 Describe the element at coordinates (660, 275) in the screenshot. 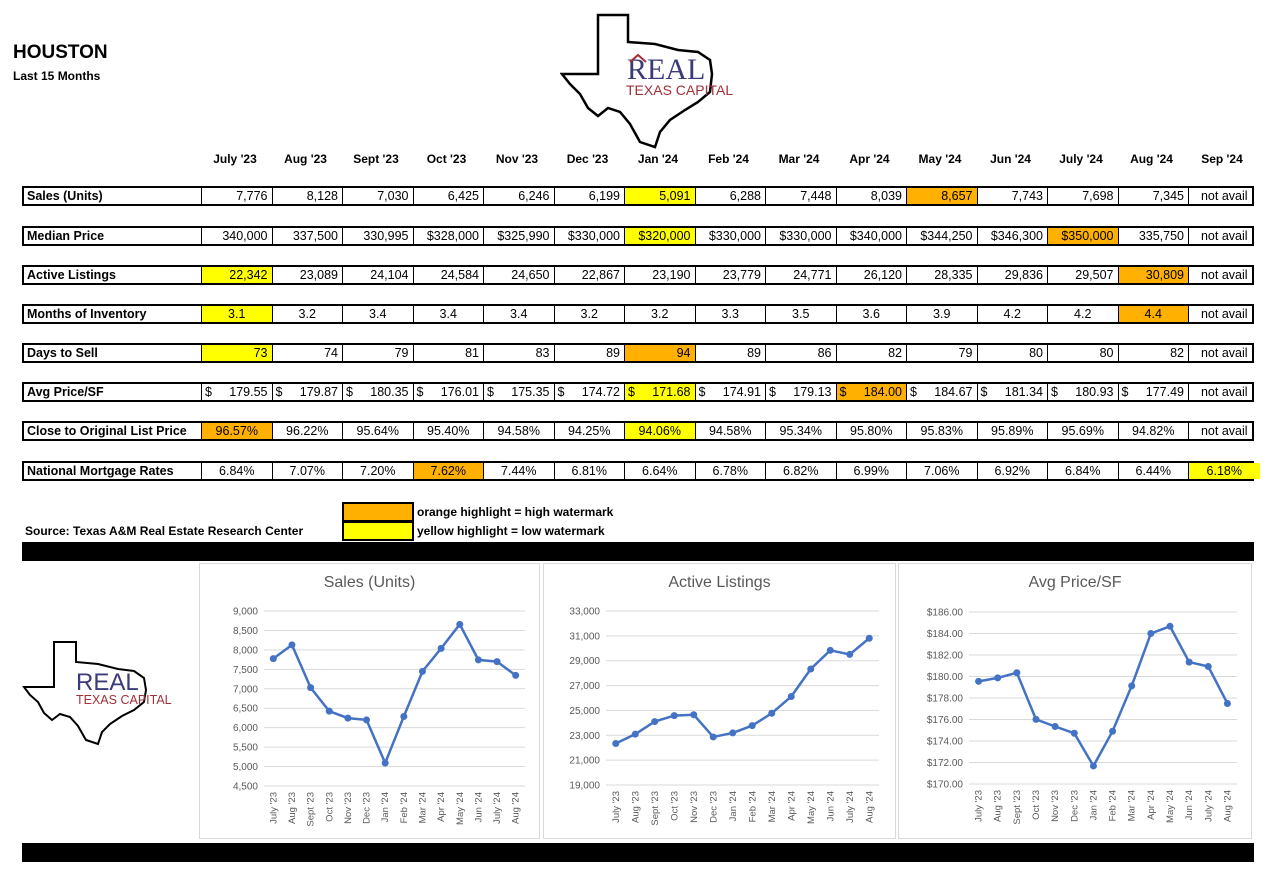

I see `table-cell: 23,190` at that location.